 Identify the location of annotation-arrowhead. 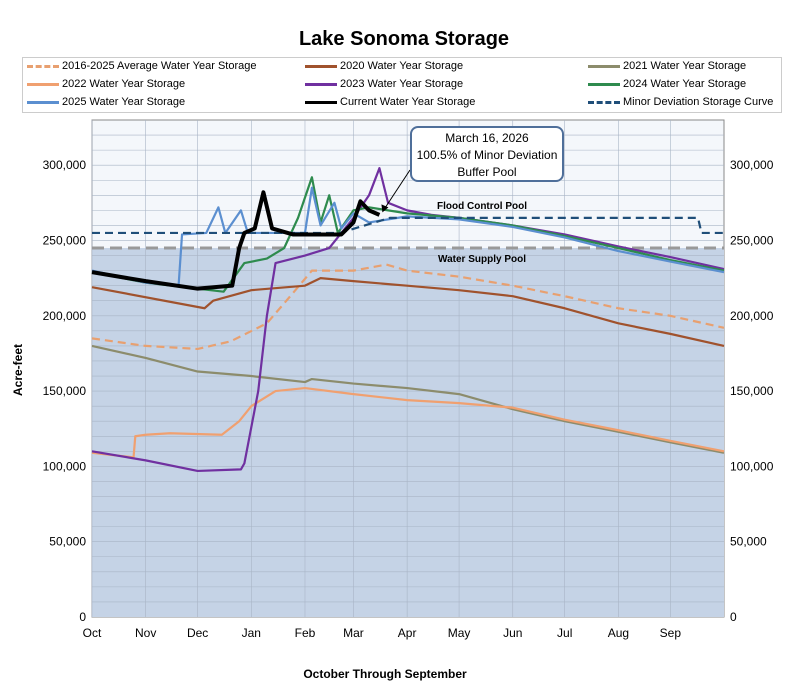
(385, 208).